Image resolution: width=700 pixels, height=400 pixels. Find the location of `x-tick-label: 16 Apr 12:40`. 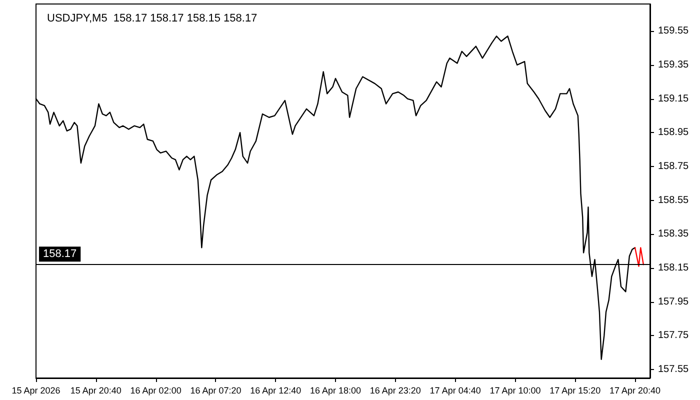

x-tick-label: 16 Apr 12:40 is located at coordinates (276, 391).